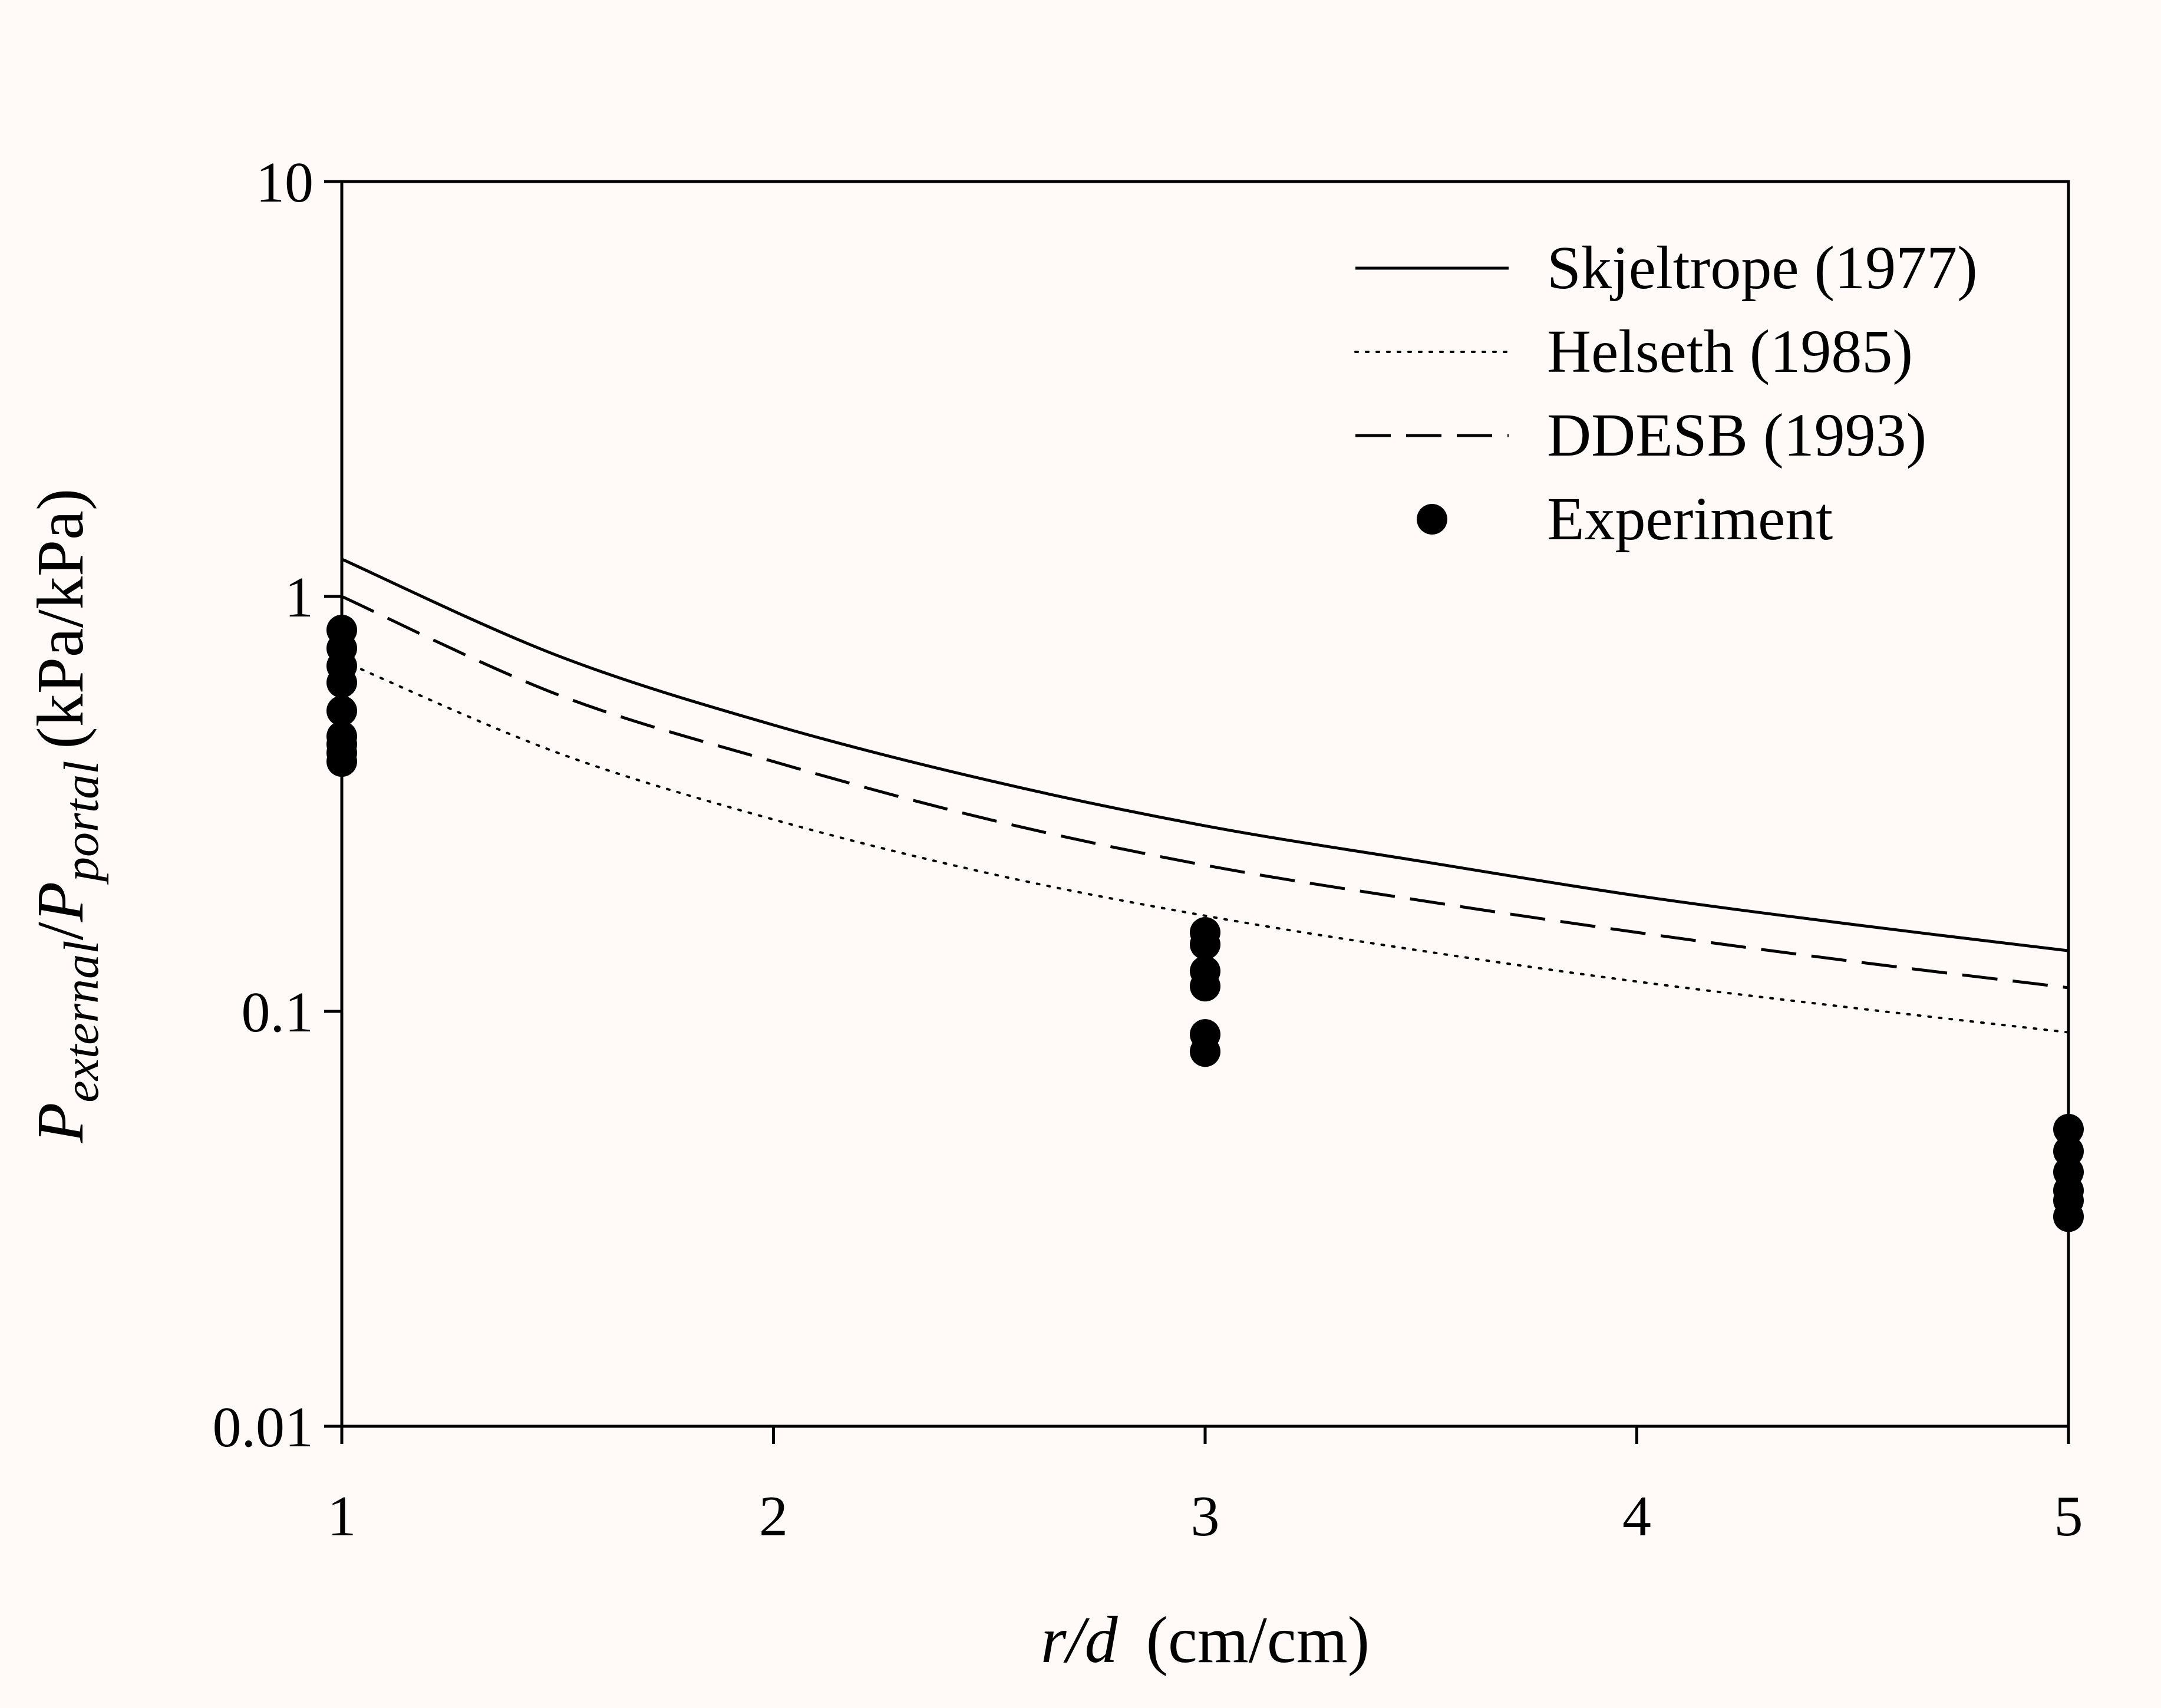 This screenshot has width=2161, height=1708. I want to click on x-axis-title: r/d (cm/cm), so click(1205, 1640).